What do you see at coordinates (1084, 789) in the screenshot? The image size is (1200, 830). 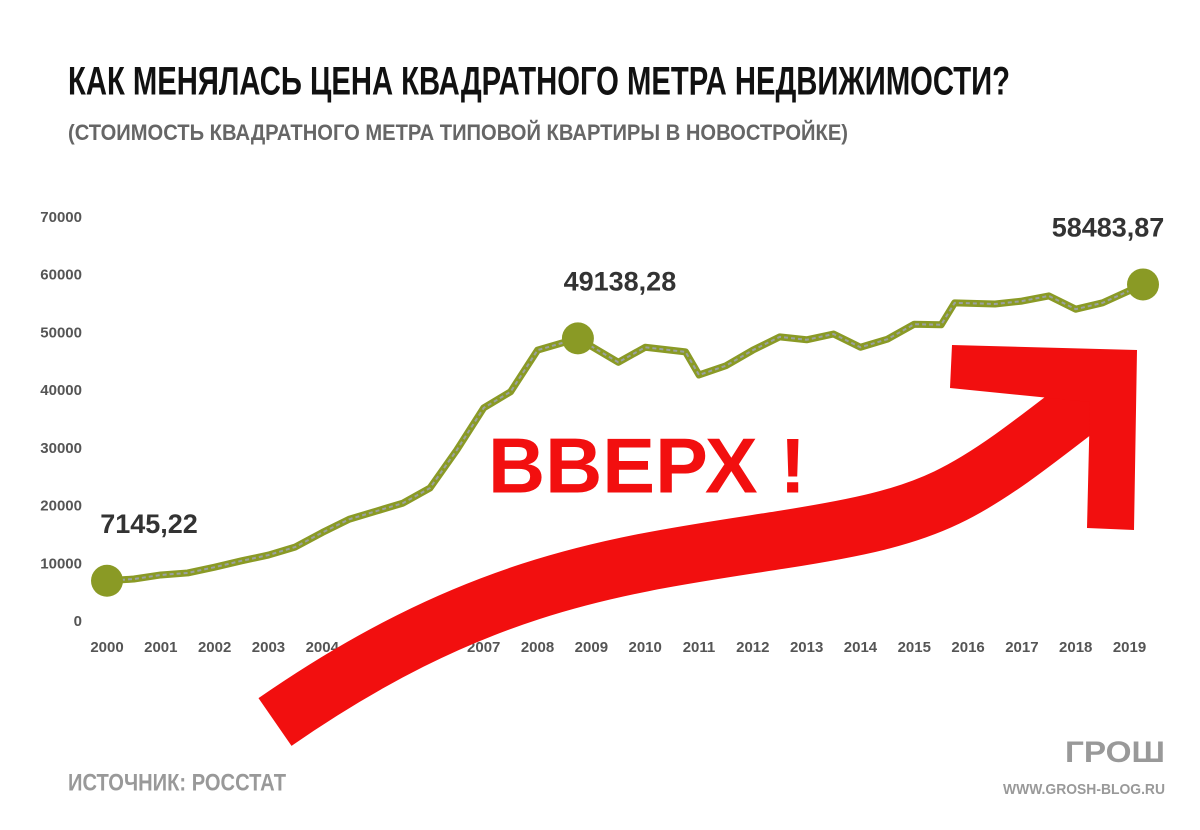 I see `website: WWW.GROSH-BLOG.RU` at bounding box center [1084, 789].